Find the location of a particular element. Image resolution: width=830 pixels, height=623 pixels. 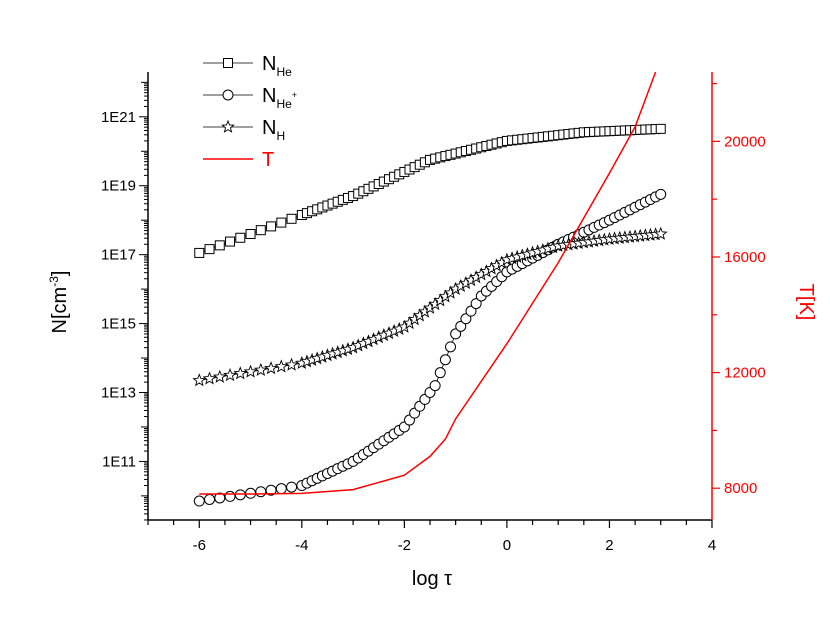

x-tick-label: 0 is located at coordinates (507, 545).